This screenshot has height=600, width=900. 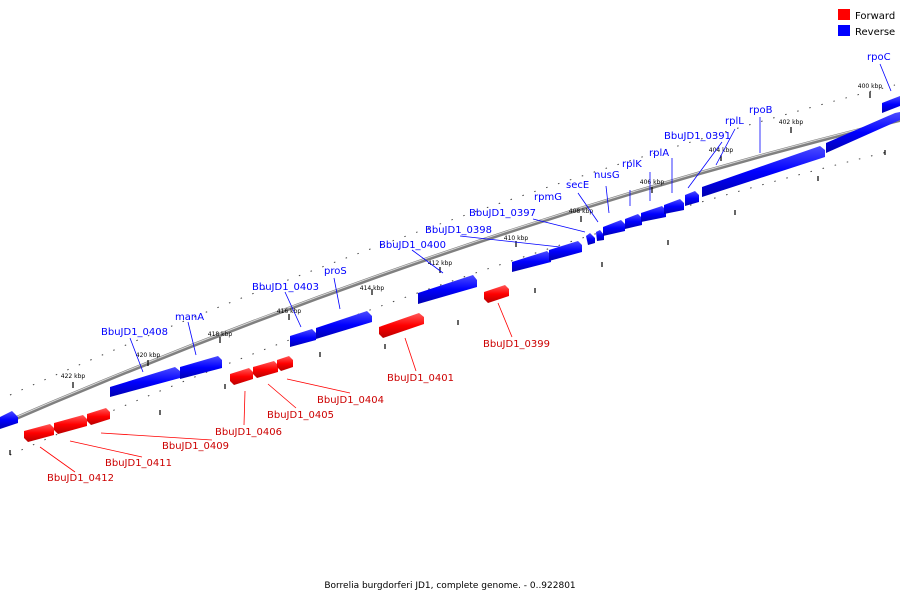 What do you see at coordinates (220, 334) in the screenshot?
I see `scale-tick-label: 418 kbp` at bounding box center [220, 334].